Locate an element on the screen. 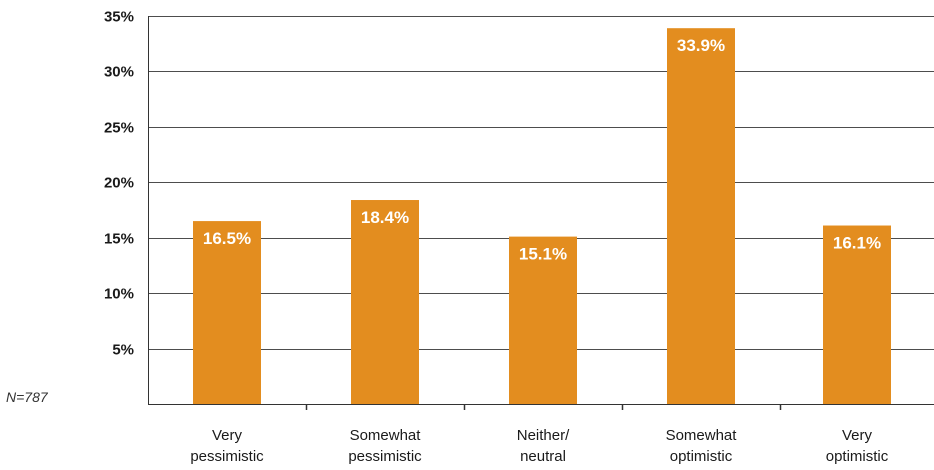 This screenshot has height=470, width=934. y-tick-label: 30% is located at coordinates (119, 72).